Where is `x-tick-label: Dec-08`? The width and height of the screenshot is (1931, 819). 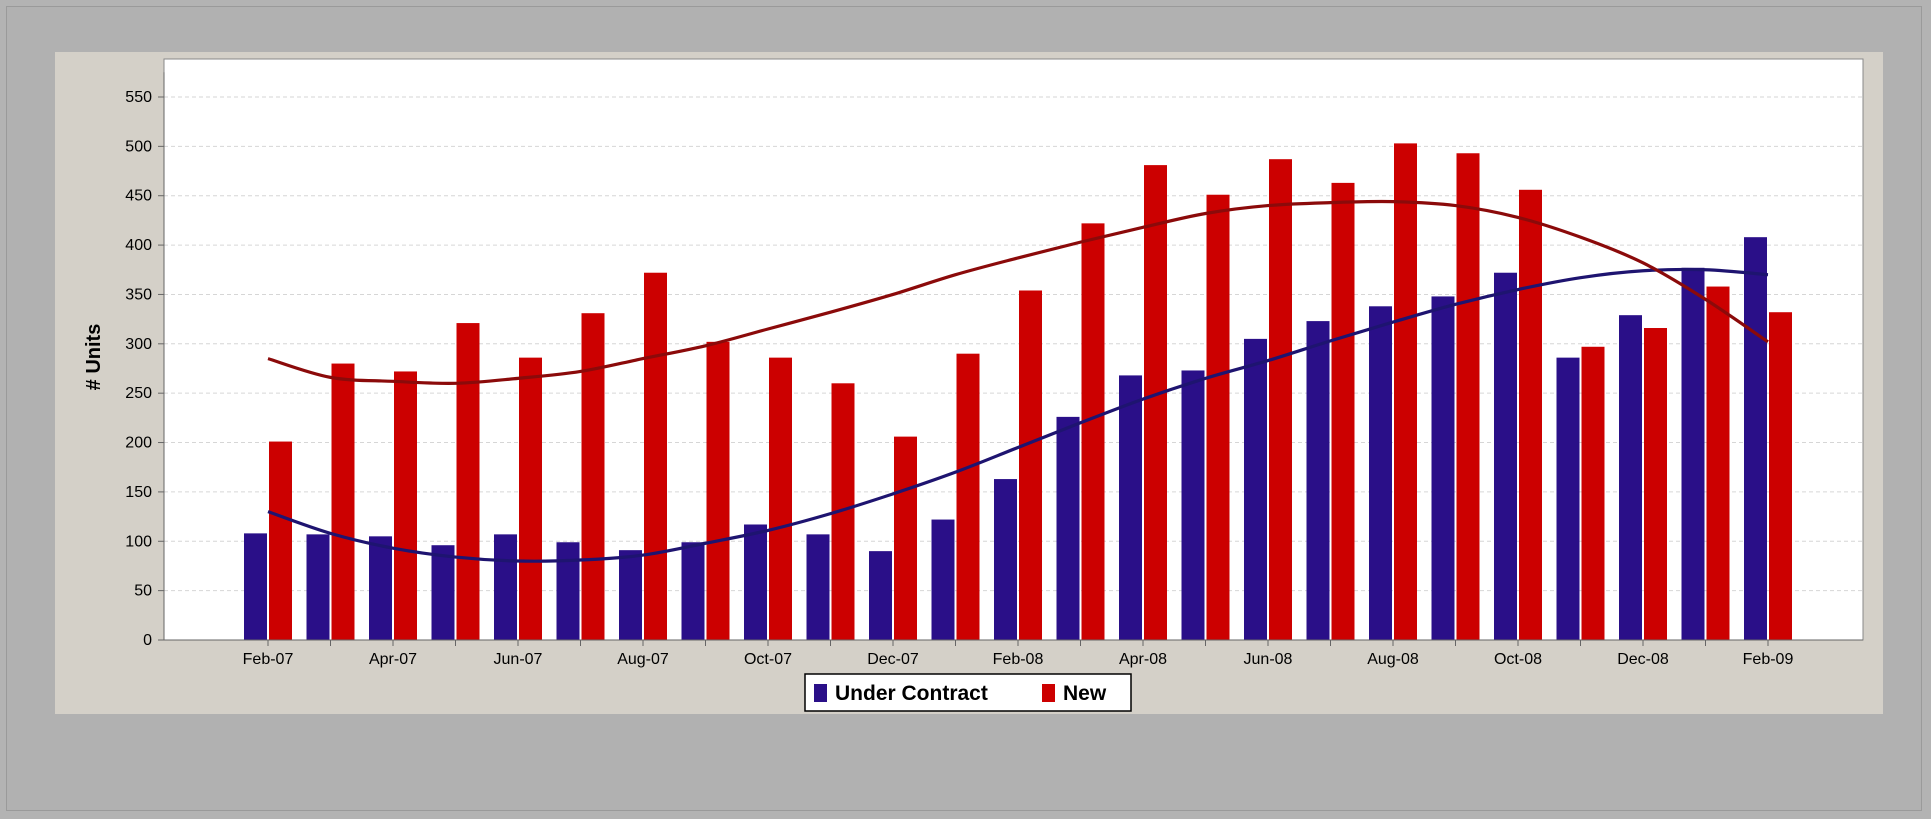
x-tick-label: Dec-08 is located at coordinates (1643, 659).